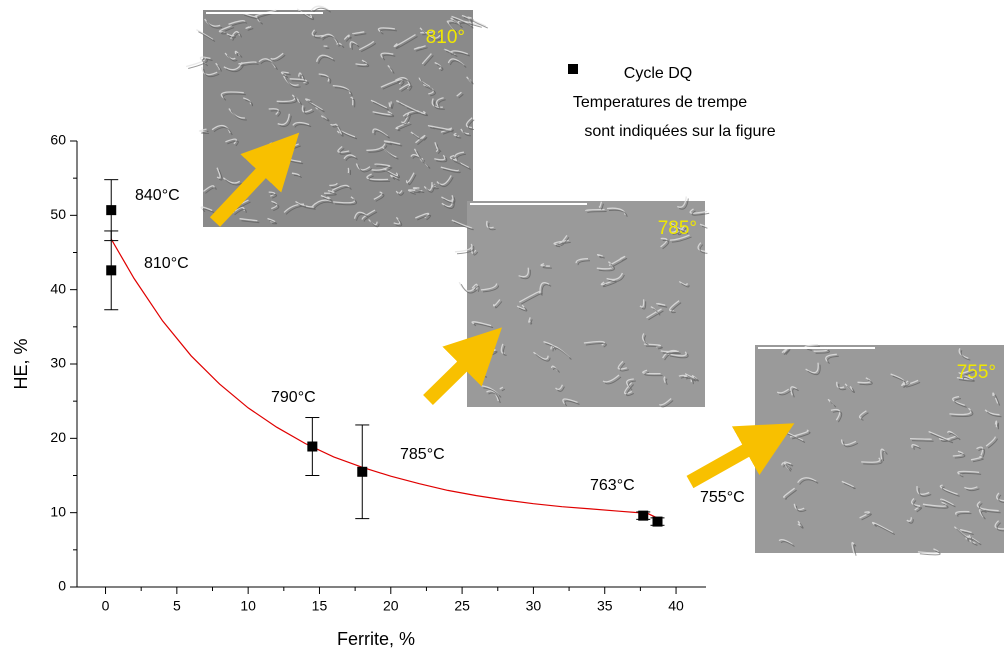 The width and height of the screenshot is (1004, 658). What do you see at coordinates (293, 397) in the screenshot?
I see `annotation: 790°C` at bounding box center [293, 397].